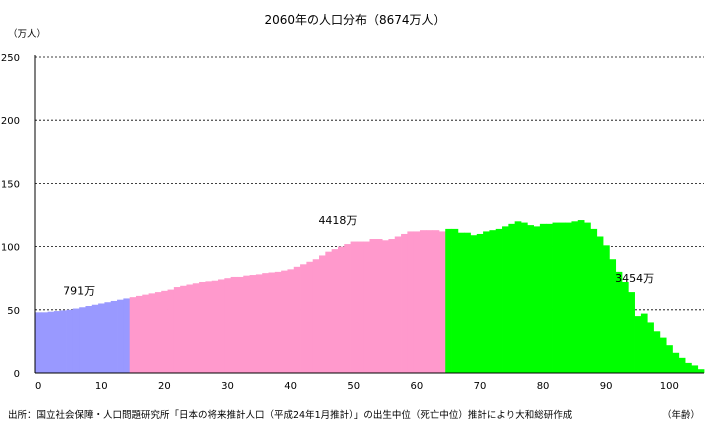  I want to click on x-tick-label: 50, so click(353, 386).